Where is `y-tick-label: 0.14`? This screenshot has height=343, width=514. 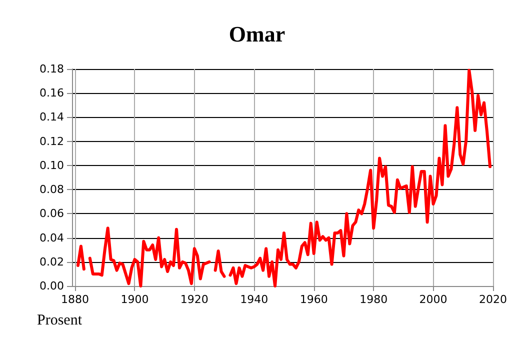 y-tick-label: 0.14 is located at coordinates (52, 117).